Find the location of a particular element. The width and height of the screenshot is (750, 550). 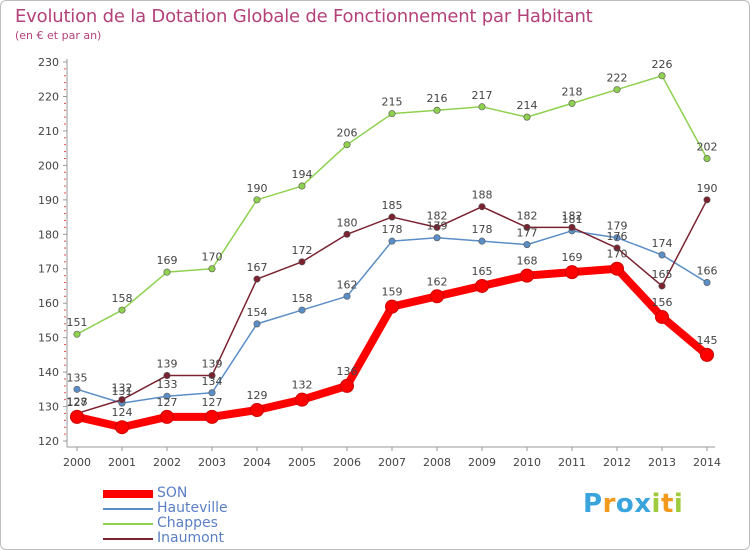

x-tick-label: 2007 is located at coordinates (392, 462).